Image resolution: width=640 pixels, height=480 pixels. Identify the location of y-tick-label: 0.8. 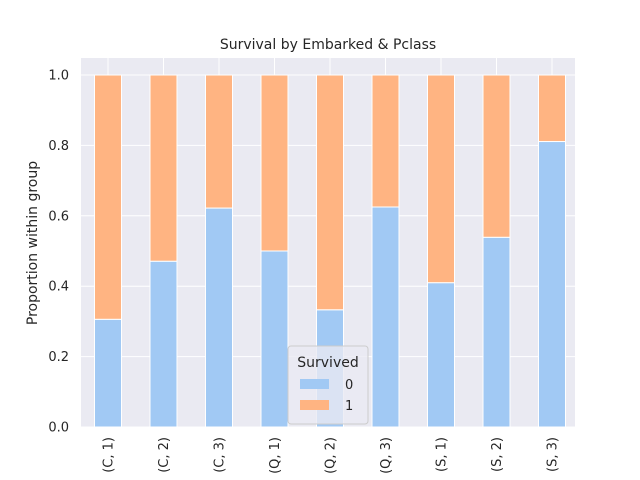
(58, 146).